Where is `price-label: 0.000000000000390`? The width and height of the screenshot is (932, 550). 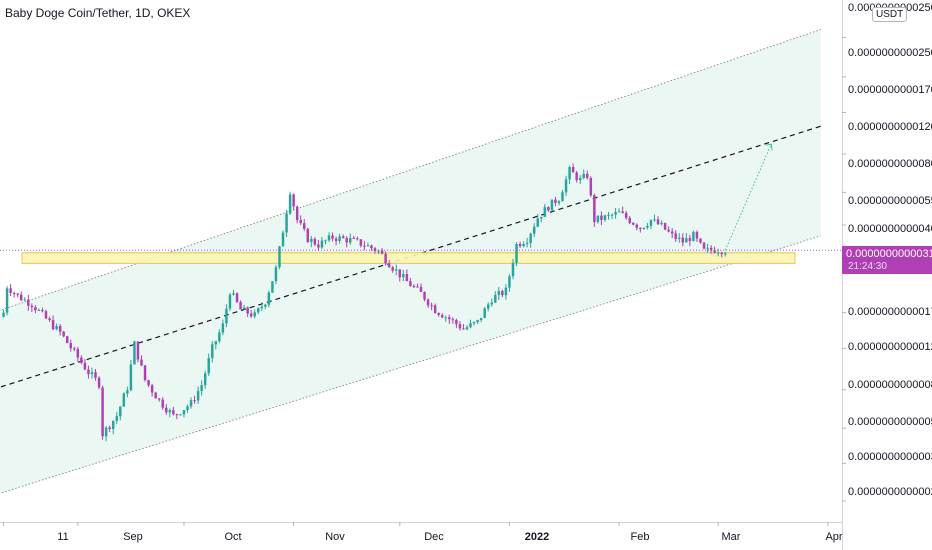 price-label: 0.000000000000390 is located at coordinates (890, 457).